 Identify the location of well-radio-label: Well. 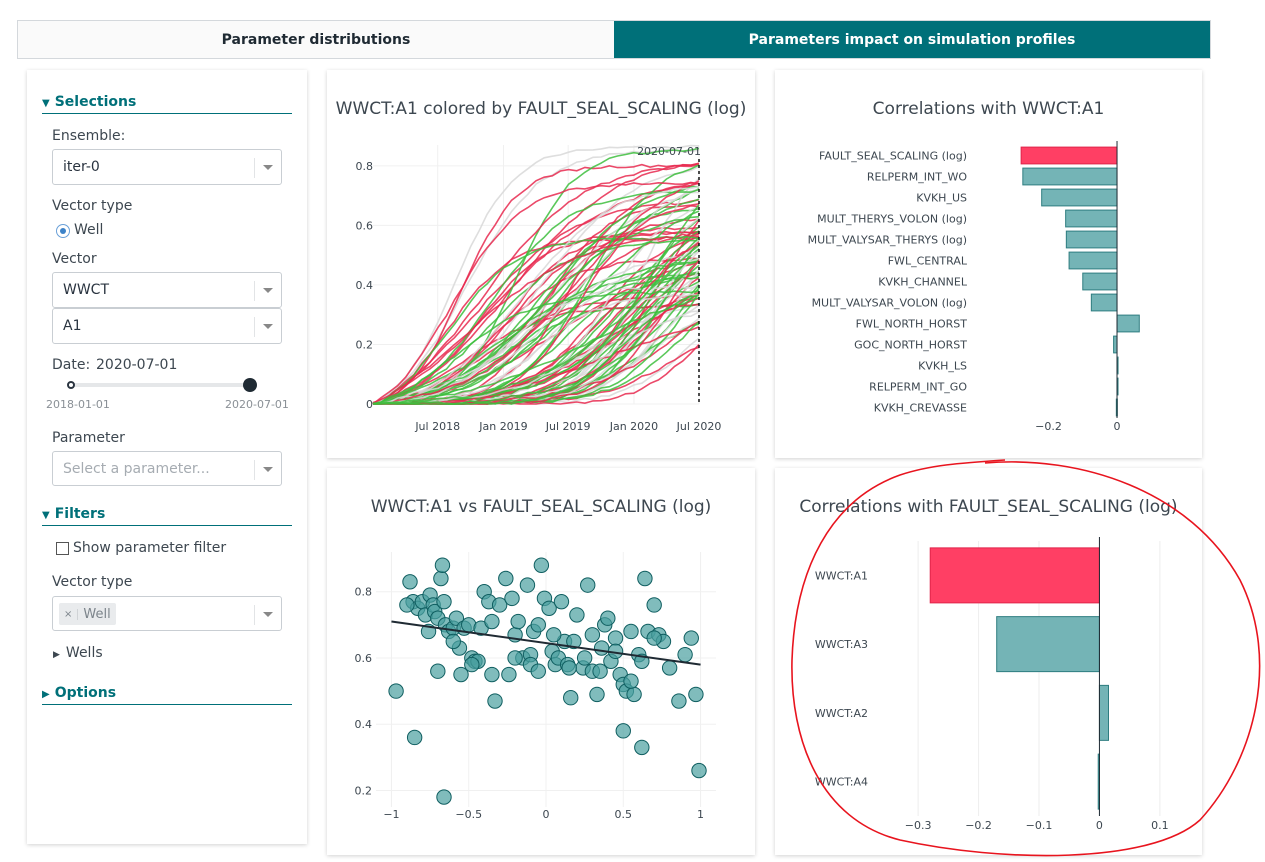
(89, 230).